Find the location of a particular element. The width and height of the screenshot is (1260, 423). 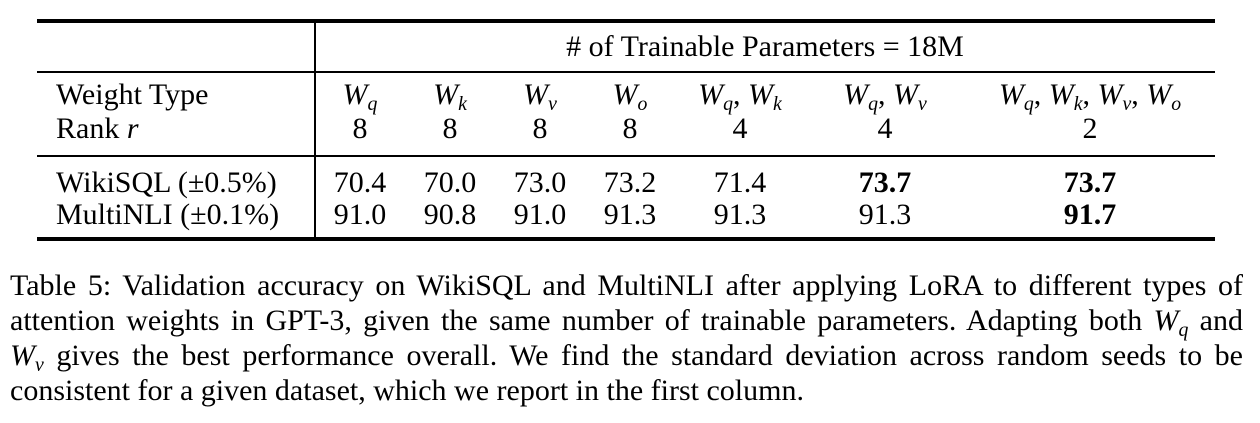

col-header-rank-6: 2 is located at coordinates (1090, 128).